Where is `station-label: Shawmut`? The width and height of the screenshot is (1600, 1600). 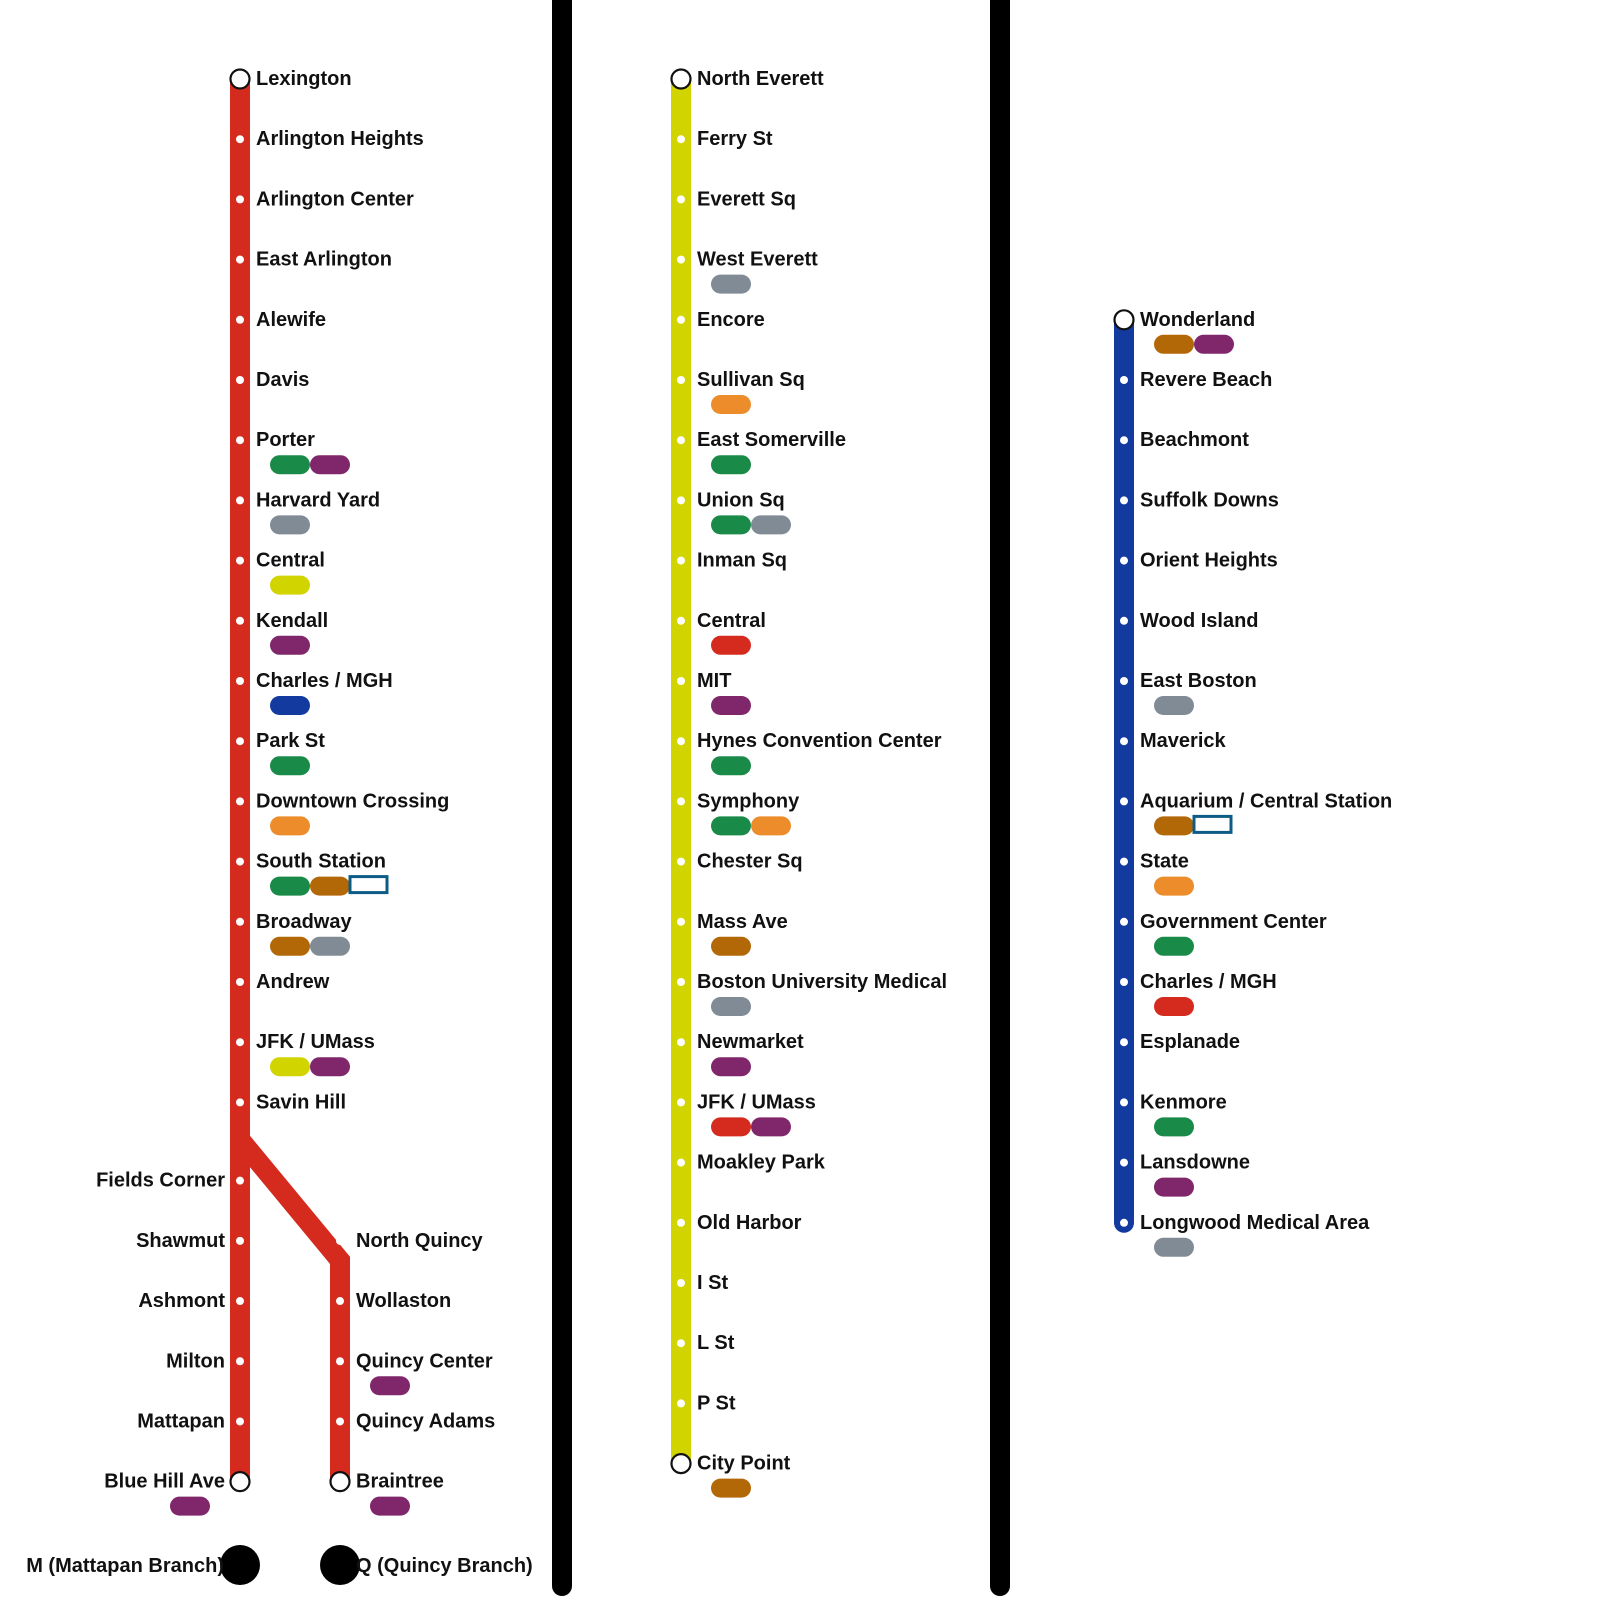
station-label: Shawmut is located at coordinates (180, 1241).